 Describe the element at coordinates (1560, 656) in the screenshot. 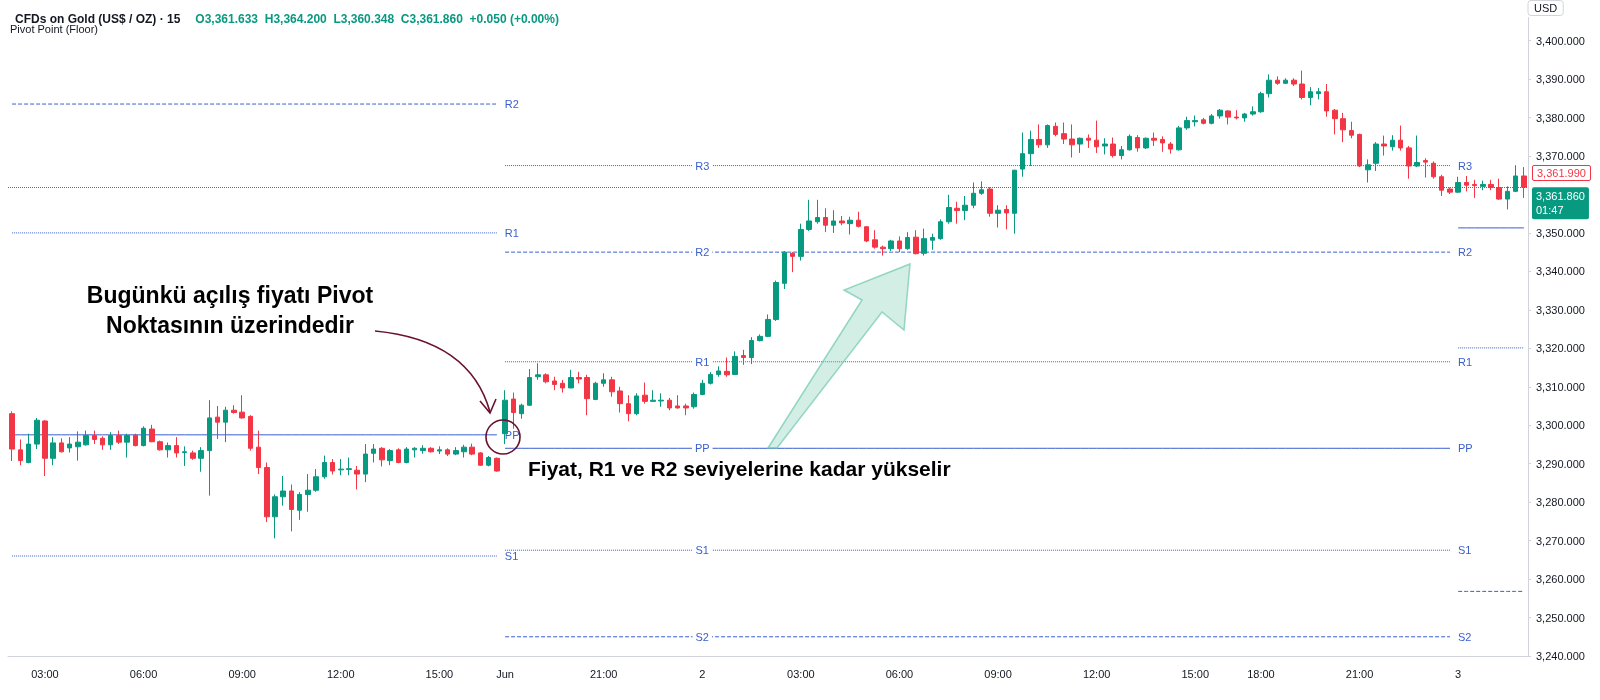

I see `y-tick-label: 3,240.000` at that location.